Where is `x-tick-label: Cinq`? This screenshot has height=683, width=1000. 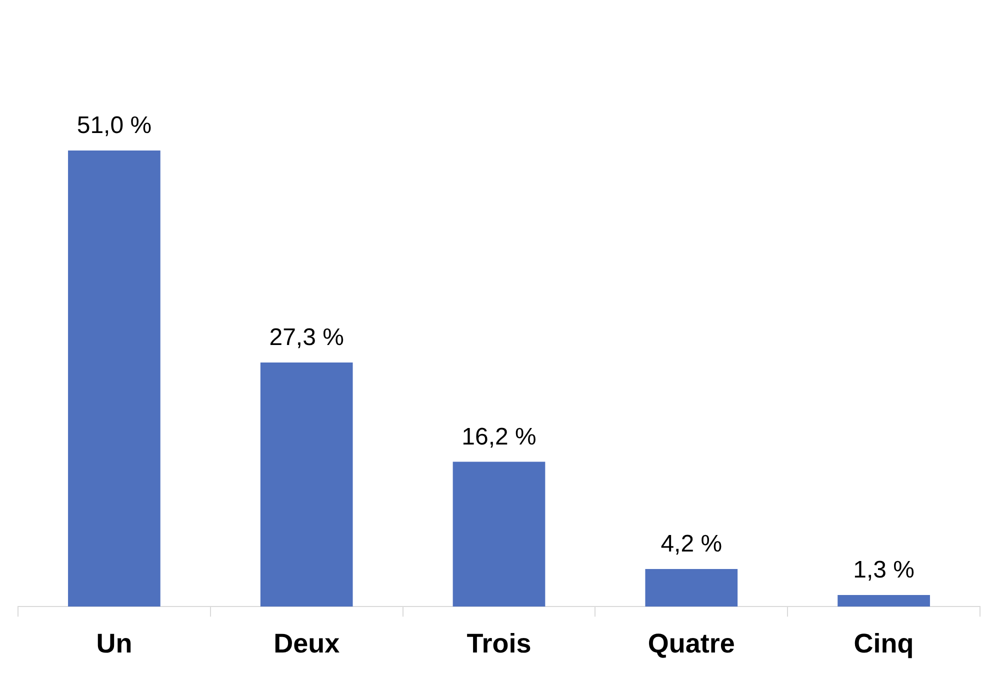
x-tick-label: Cinq is located at coordinates (884, 643).